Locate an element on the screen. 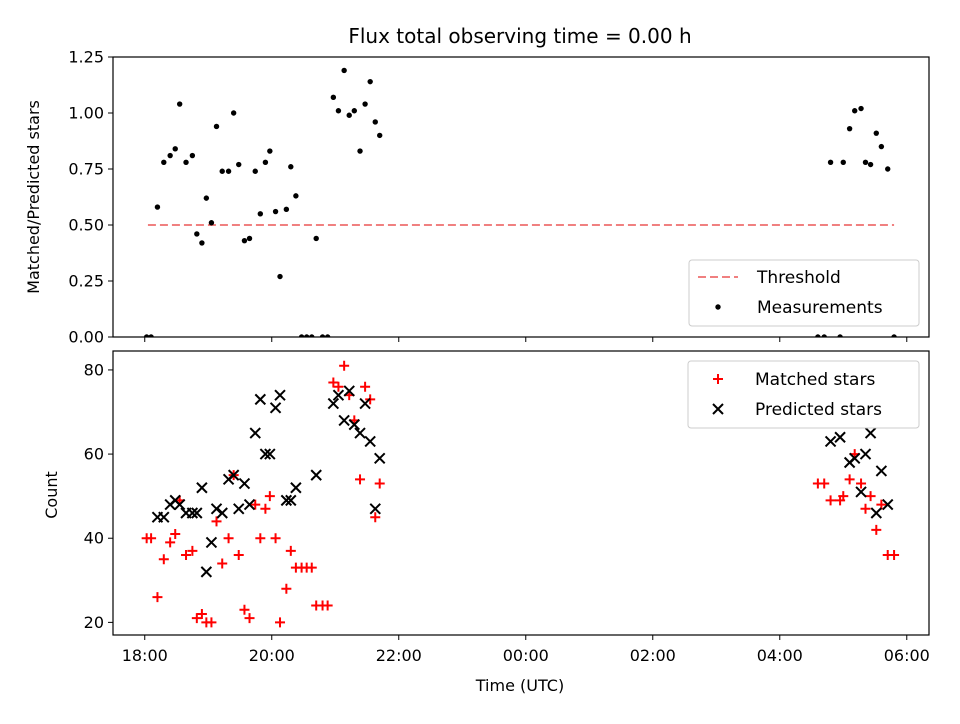 This screenshot has width=960, height=724. legend-predicted-label: Predicted stars is located at coordinates (818, 410).